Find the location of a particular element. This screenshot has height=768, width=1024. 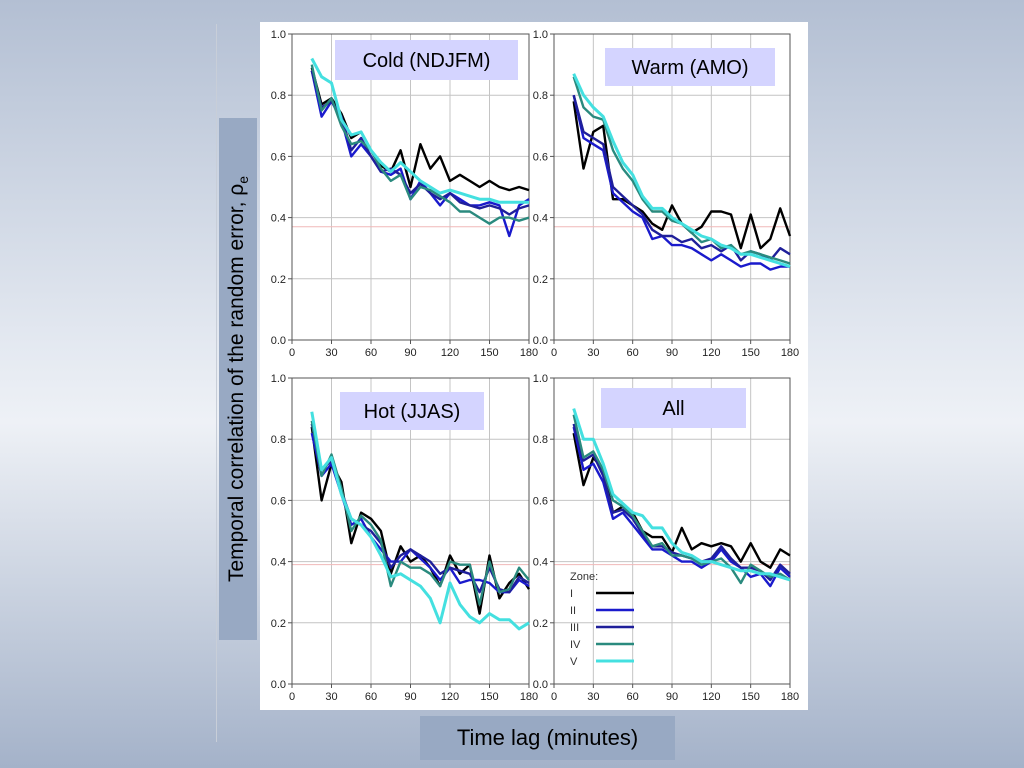

legend-label-IV: IV is located at coordinates (575, 645).